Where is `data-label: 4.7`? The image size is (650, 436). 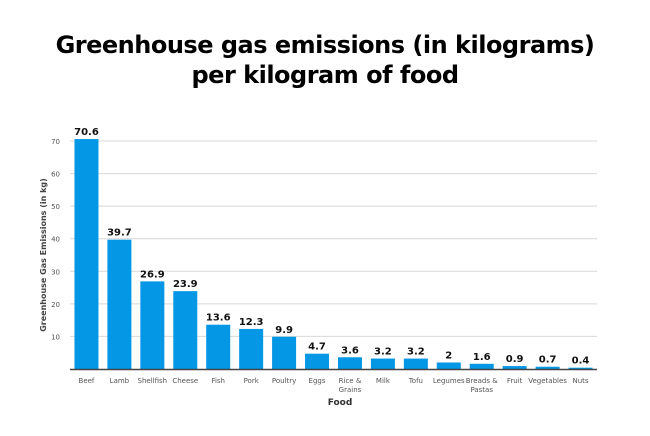 data-label: 4.7 is located at coordinates (317, 347).